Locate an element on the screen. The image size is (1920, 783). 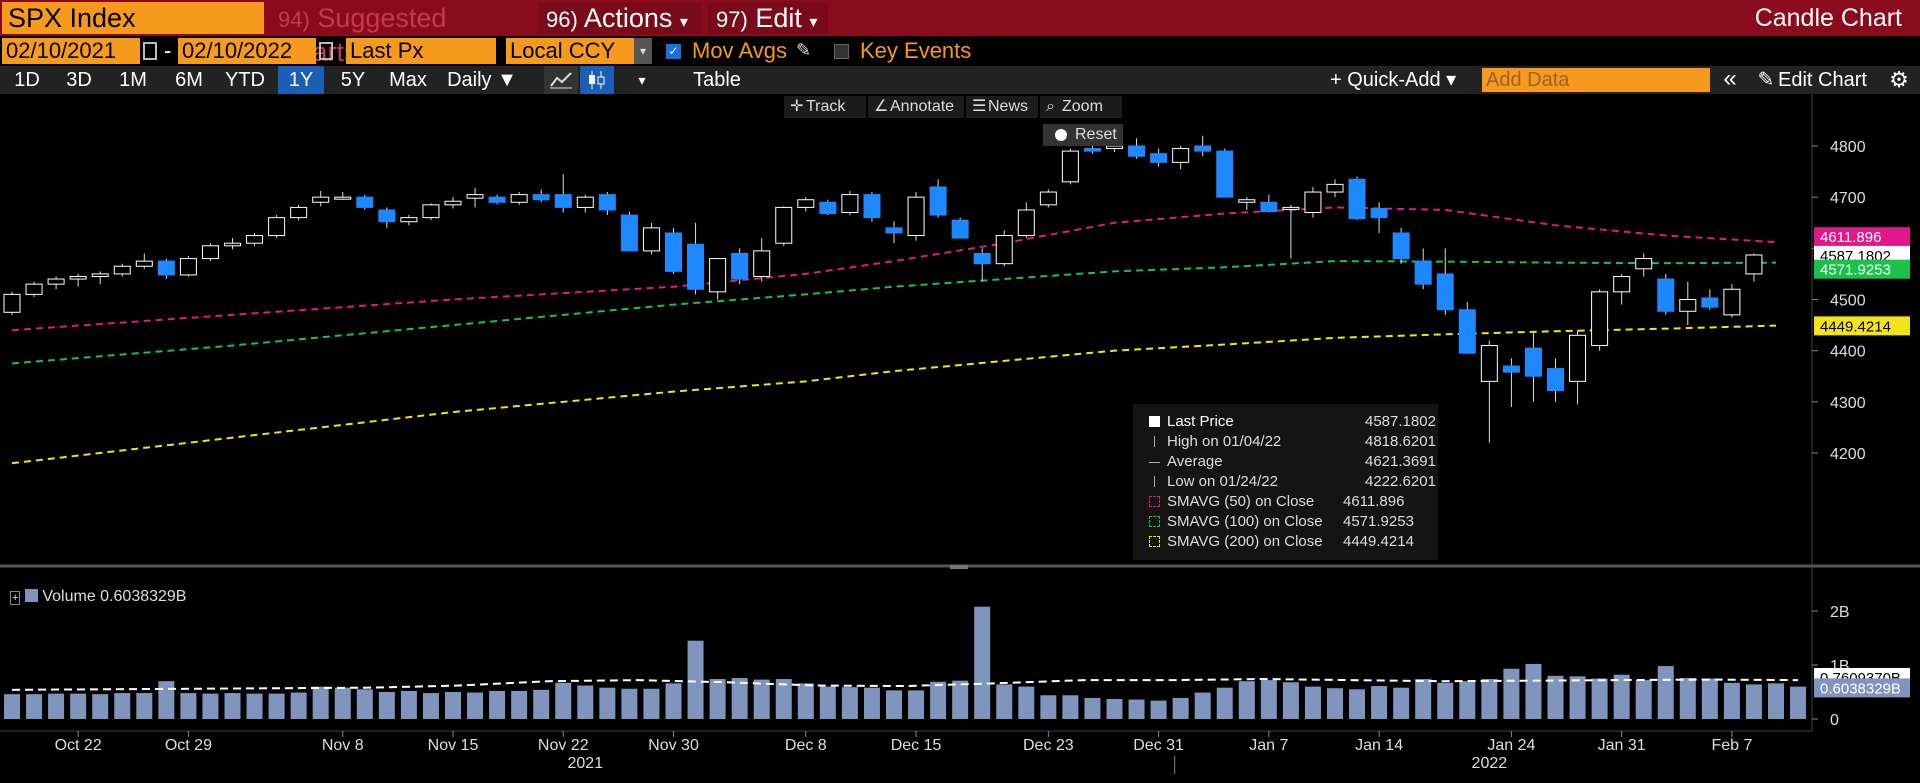
price-tag-label: 4571.9253 is located at coordinates (1855, 270).